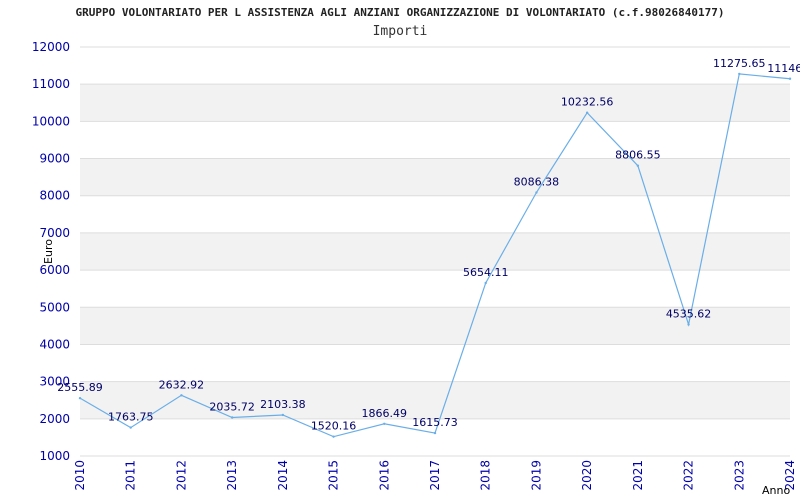 The width and height of the screenshot is (800, 500). What do you see at coordinates (790, 475) in the screenshot?
I see `x-tick-label: 2024` at bounding box center [790, 475].